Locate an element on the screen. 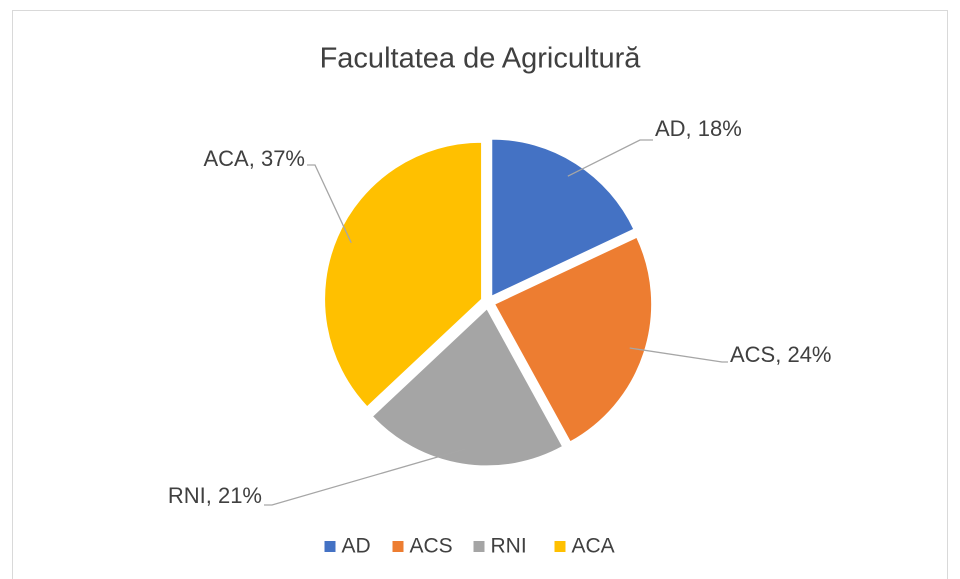  legend-label: ACA is located at coordinates (593, 546).